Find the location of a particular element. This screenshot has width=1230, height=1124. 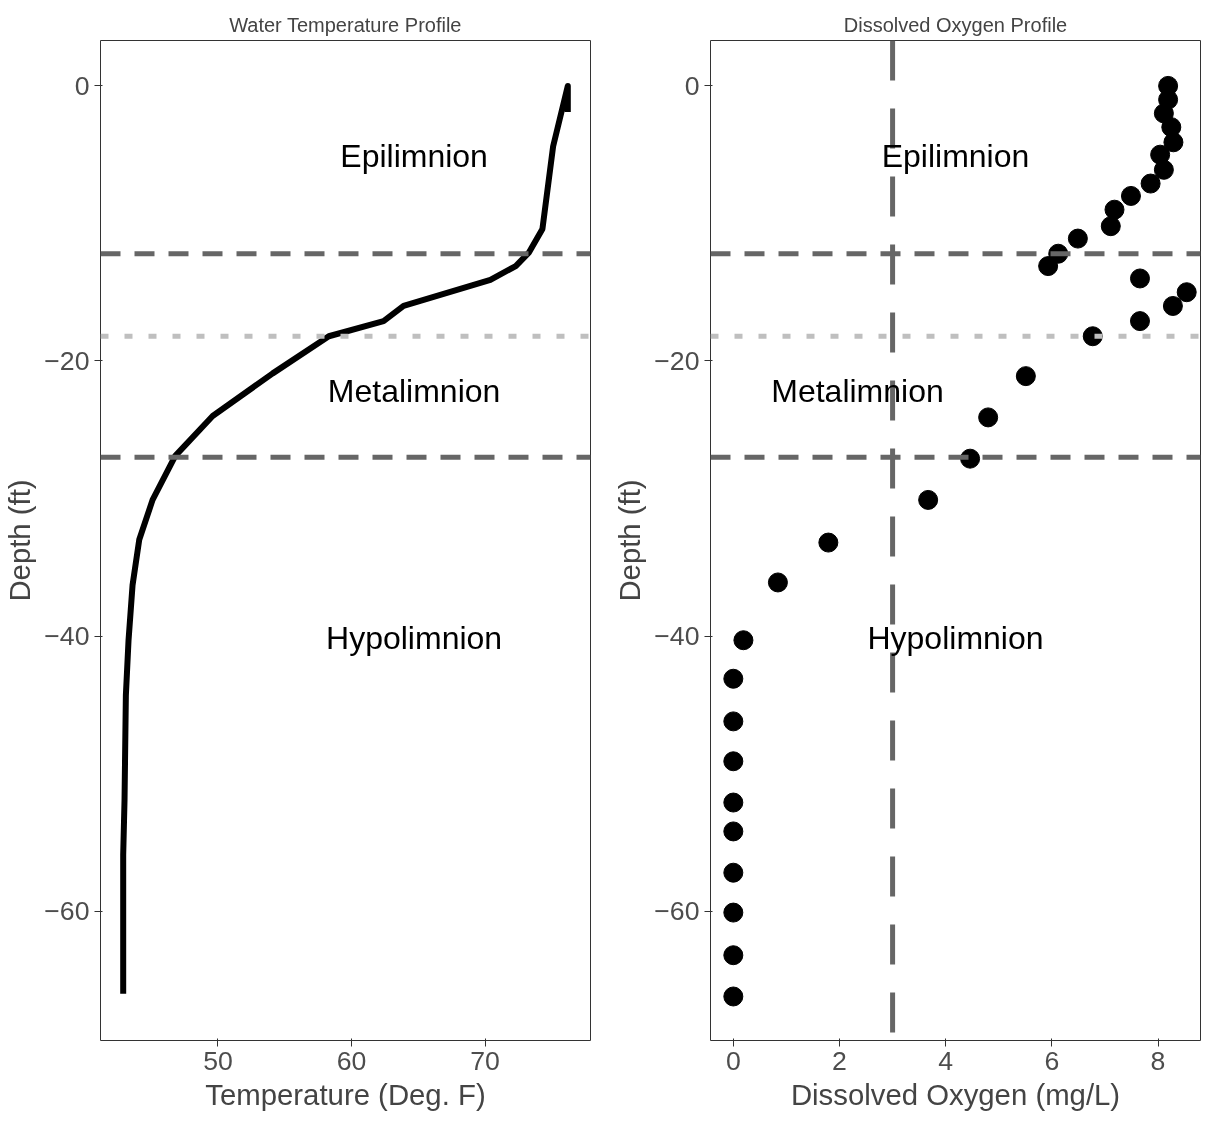

x-tick-label: 4 is located at coordinates (946, 1060).